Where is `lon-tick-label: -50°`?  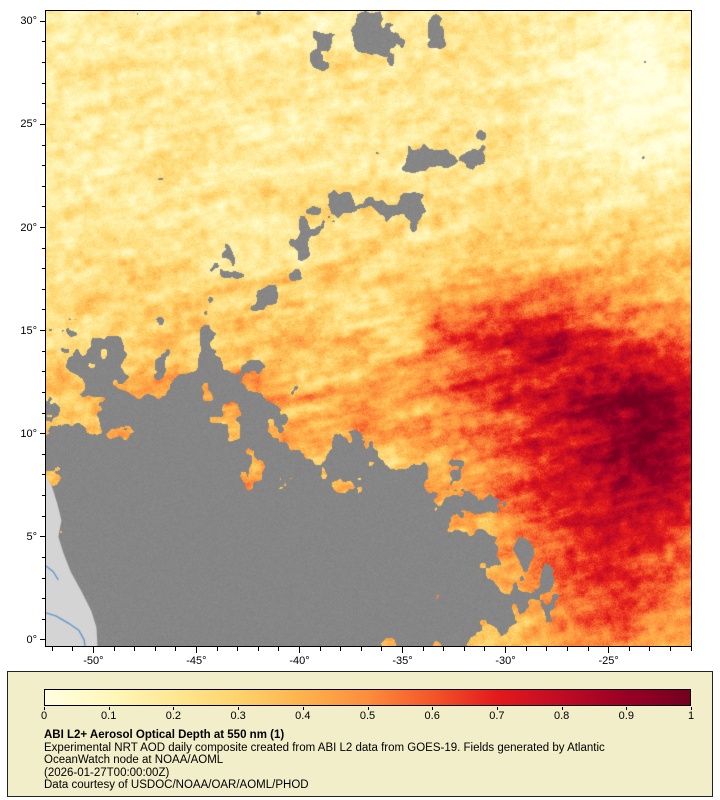 lon-tick-label: -50° is located at coordinates (93, 661).